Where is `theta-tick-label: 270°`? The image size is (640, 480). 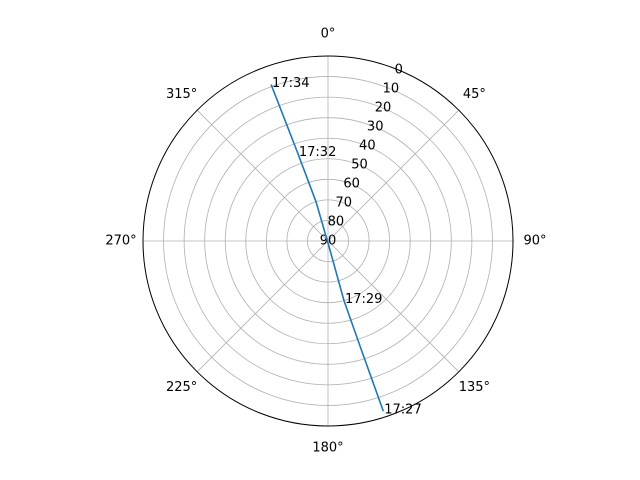 theta-tick-label: 270° is located at coordinates (120, 241).